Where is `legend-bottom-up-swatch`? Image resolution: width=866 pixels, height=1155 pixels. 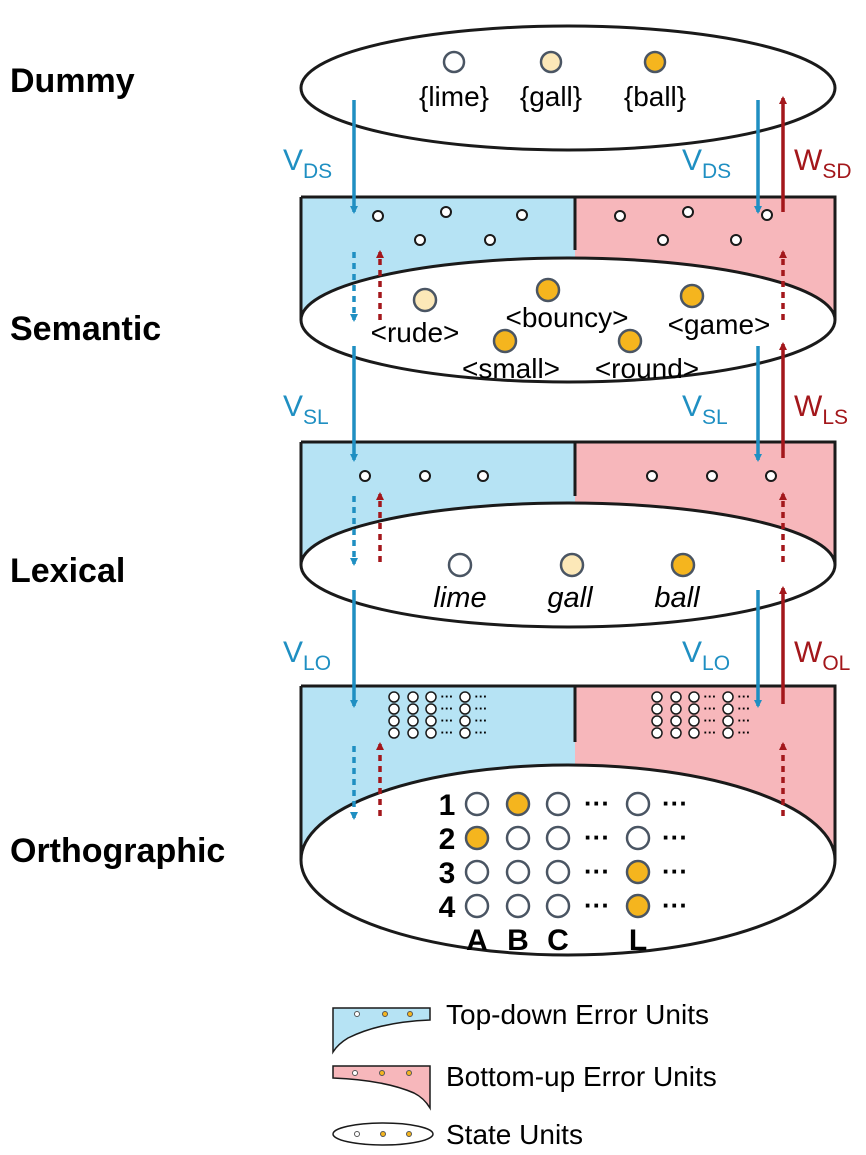 legend-bottom-up-swatch is located at coordinates (381, 1088).